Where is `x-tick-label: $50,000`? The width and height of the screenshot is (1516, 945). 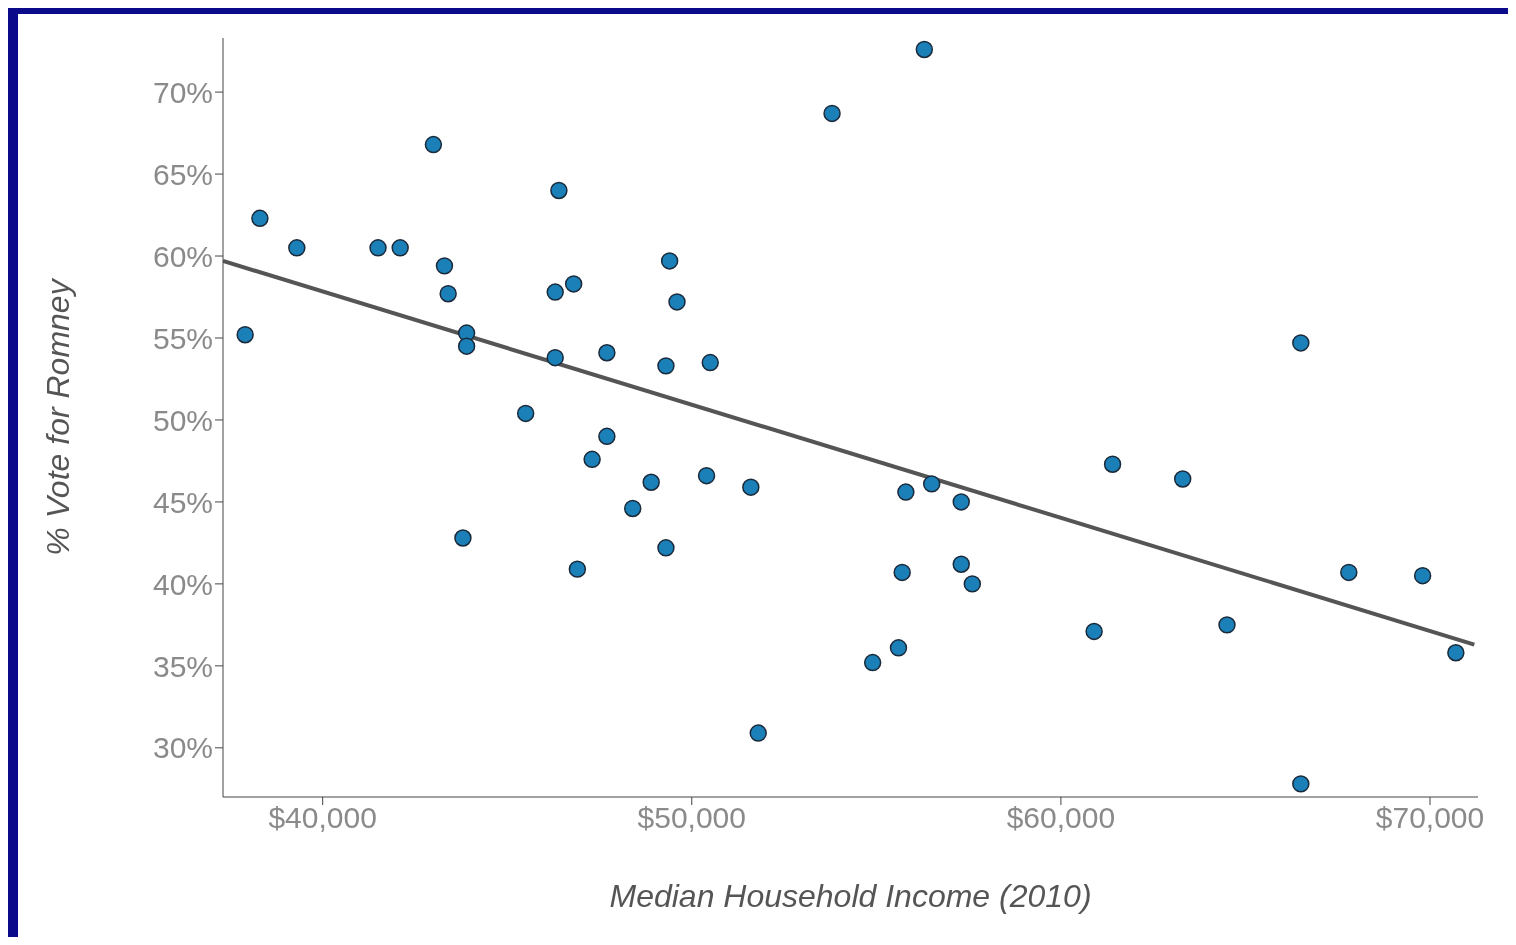
x-tick-label: $50,000 is located at coordinates (692, 818).